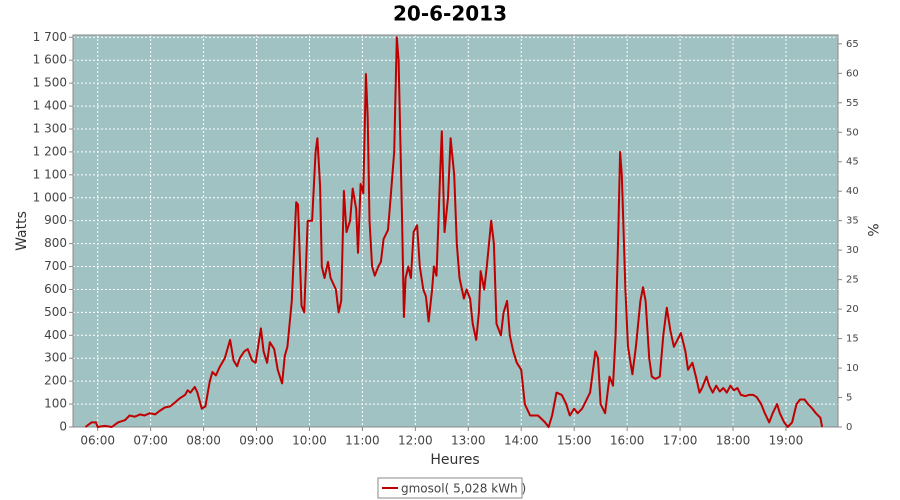 Image resolution: width=900 pixels, height=500 pixels. I want to click on y2-tick-label: 10, so click(852, 368).